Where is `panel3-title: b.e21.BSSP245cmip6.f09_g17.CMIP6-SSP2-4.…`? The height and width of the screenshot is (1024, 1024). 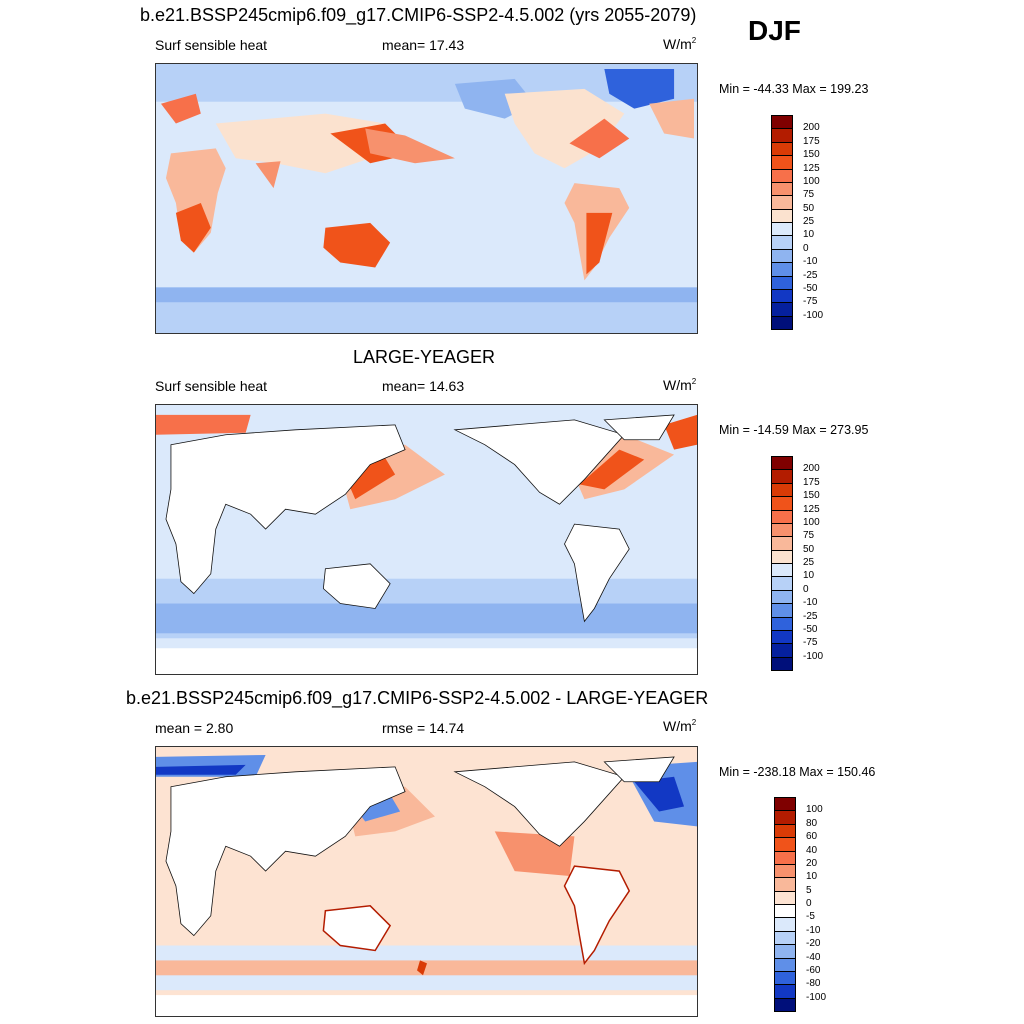 panel3-title: b.e21.BSSP245cmip6.f09_g17.CMIP6-SSP2-4.… is located at coordinates (417, 698).